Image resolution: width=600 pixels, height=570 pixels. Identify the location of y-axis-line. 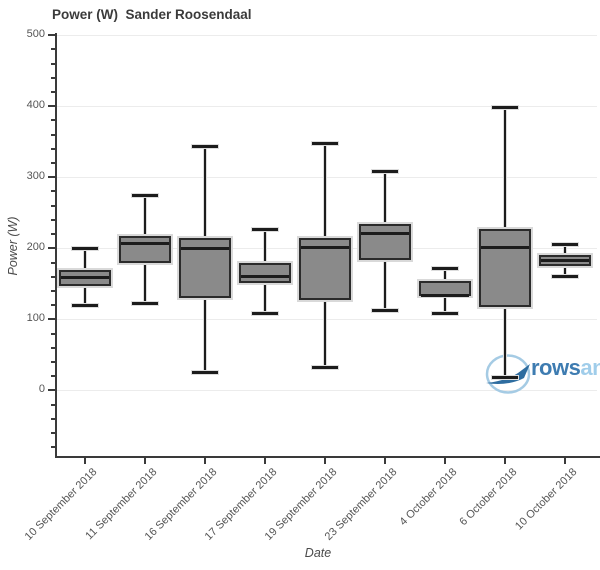
(56, 245).